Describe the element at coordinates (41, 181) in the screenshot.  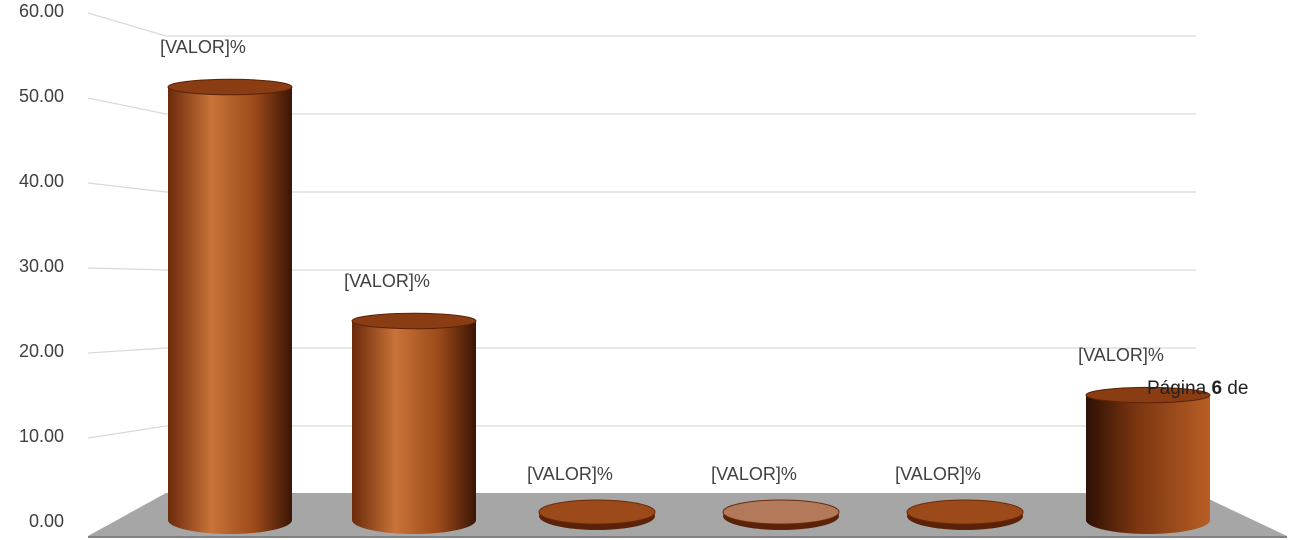
I see `y-tick-label: 40.00` at that location.